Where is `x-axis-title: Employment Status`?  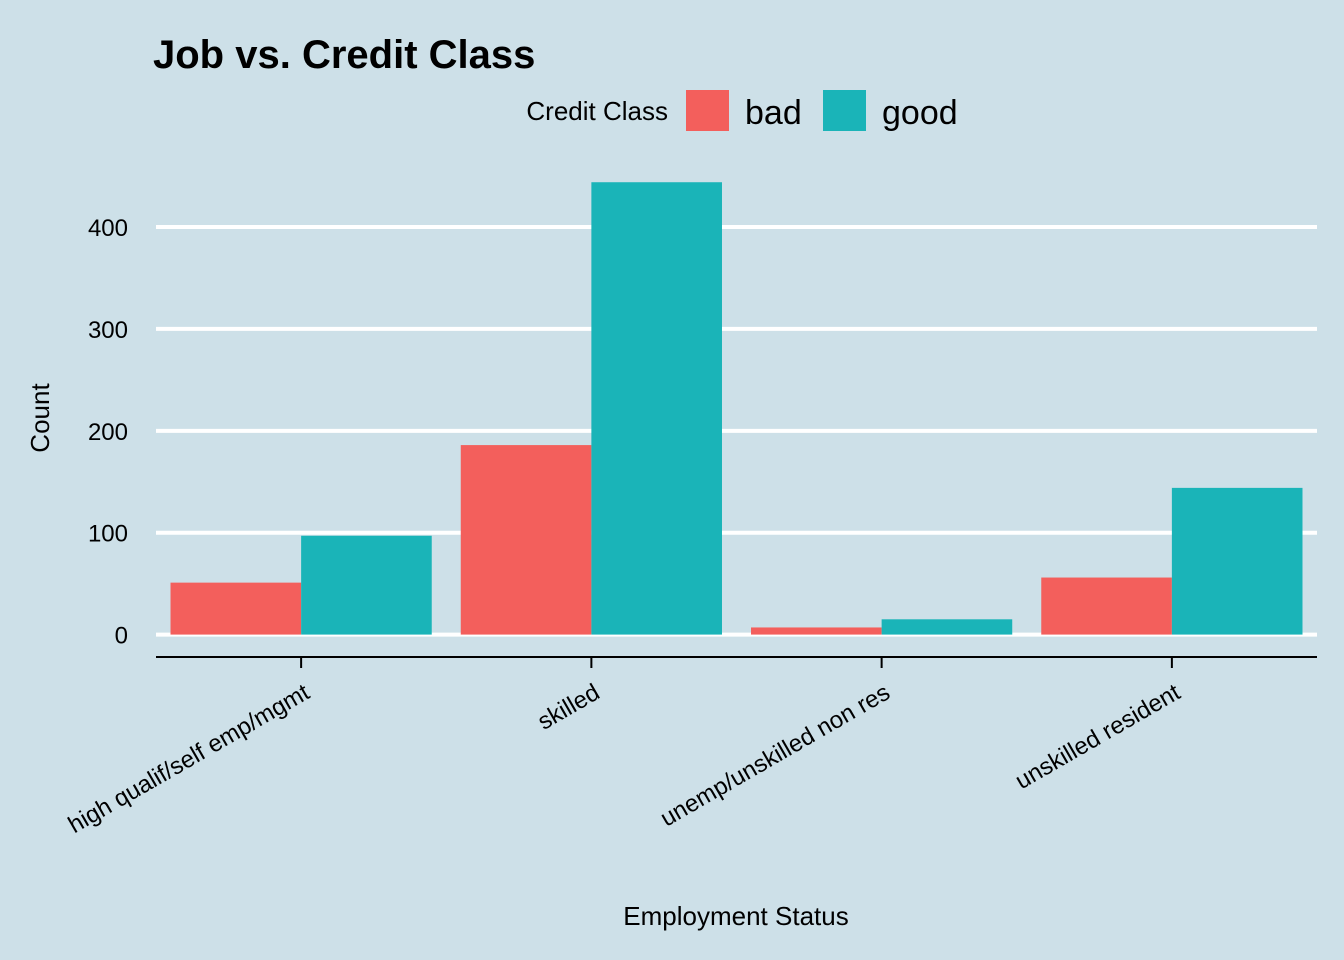 x-axis-title: Employment Status is located at coordinates (735, 916).